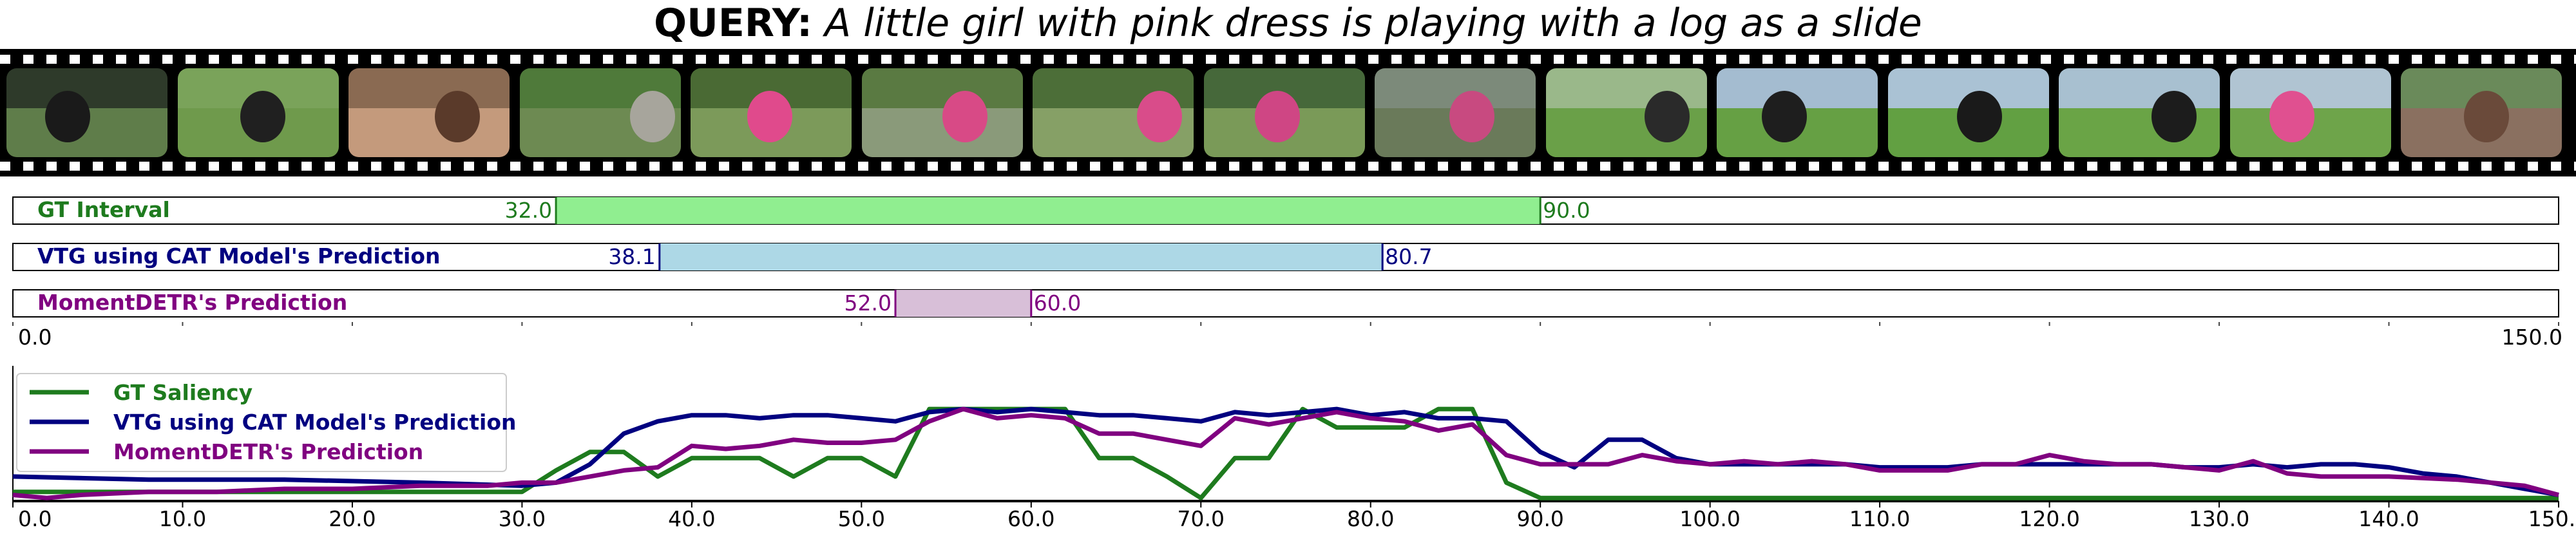  What do you see at coordinates (1057, 303) in the screenshot?
I see `interval-end-label: 60.0` at bounding box center [1057, 303].